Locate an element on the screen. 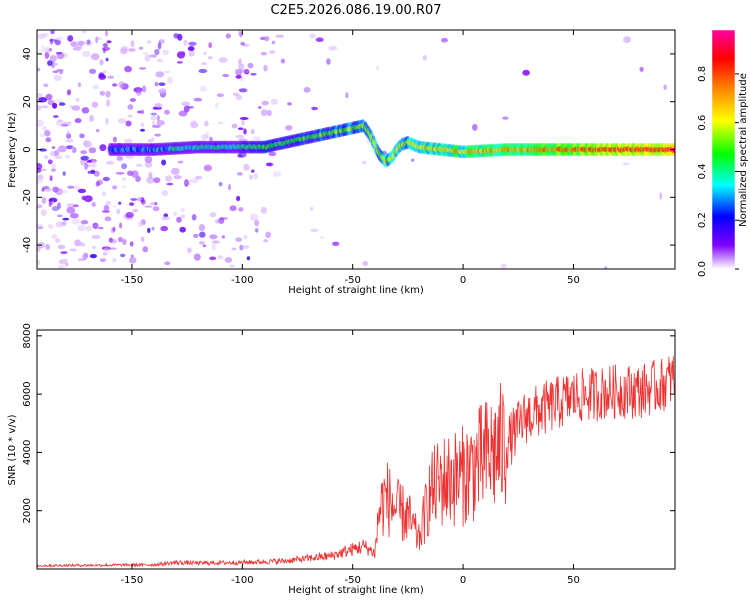  x-tick-label: -50 is located at coordinates (353, 580).